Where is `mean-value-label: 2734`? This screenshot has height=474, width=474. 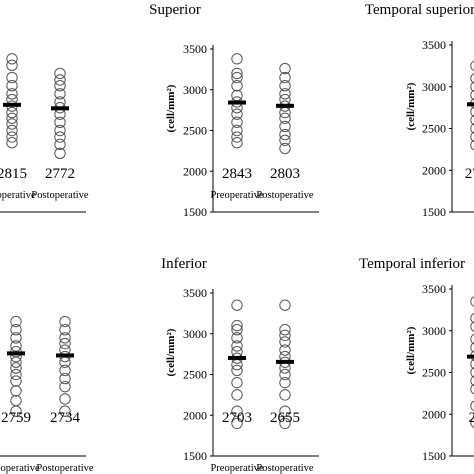 mean-value-label: 2734 is located at coordinates (65, 418).